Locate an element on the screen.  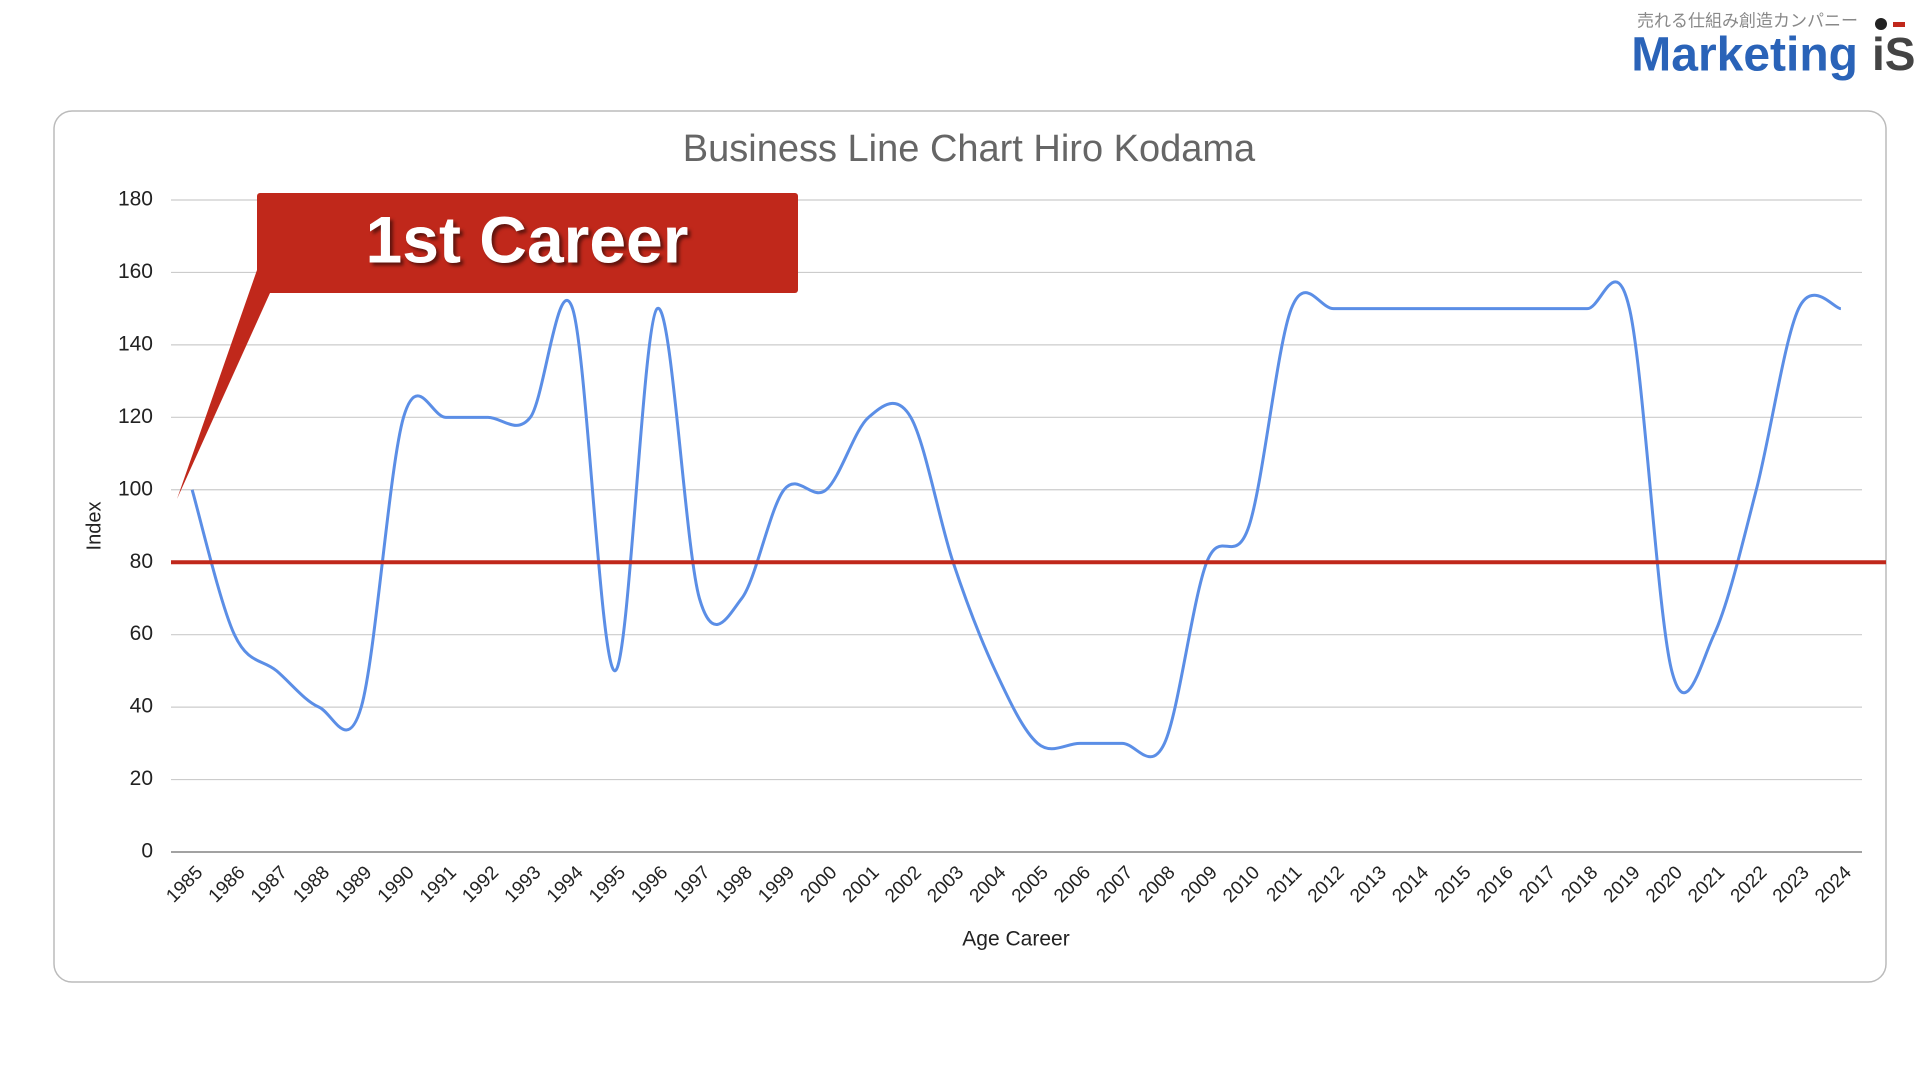
chart-title: Business Line Chart Hiro Kodama is located at coordinates (969, 149).